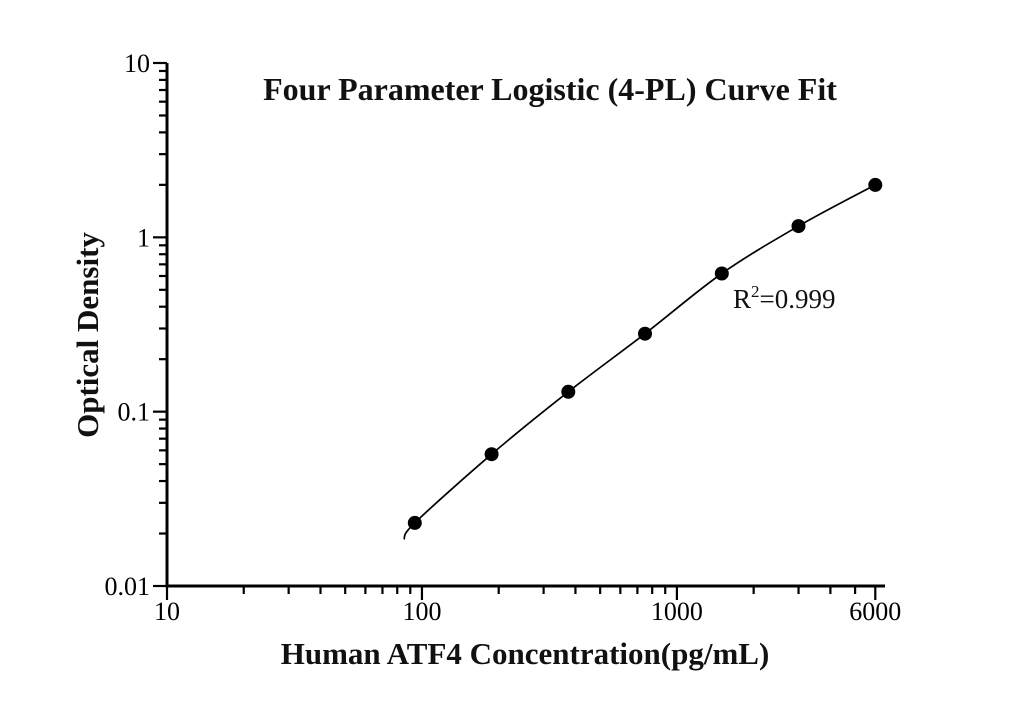  What do you see at coordinates (677, 611) in the screenshot?
I see `x-tick-label: 1000` at bounding box center [677, 611].